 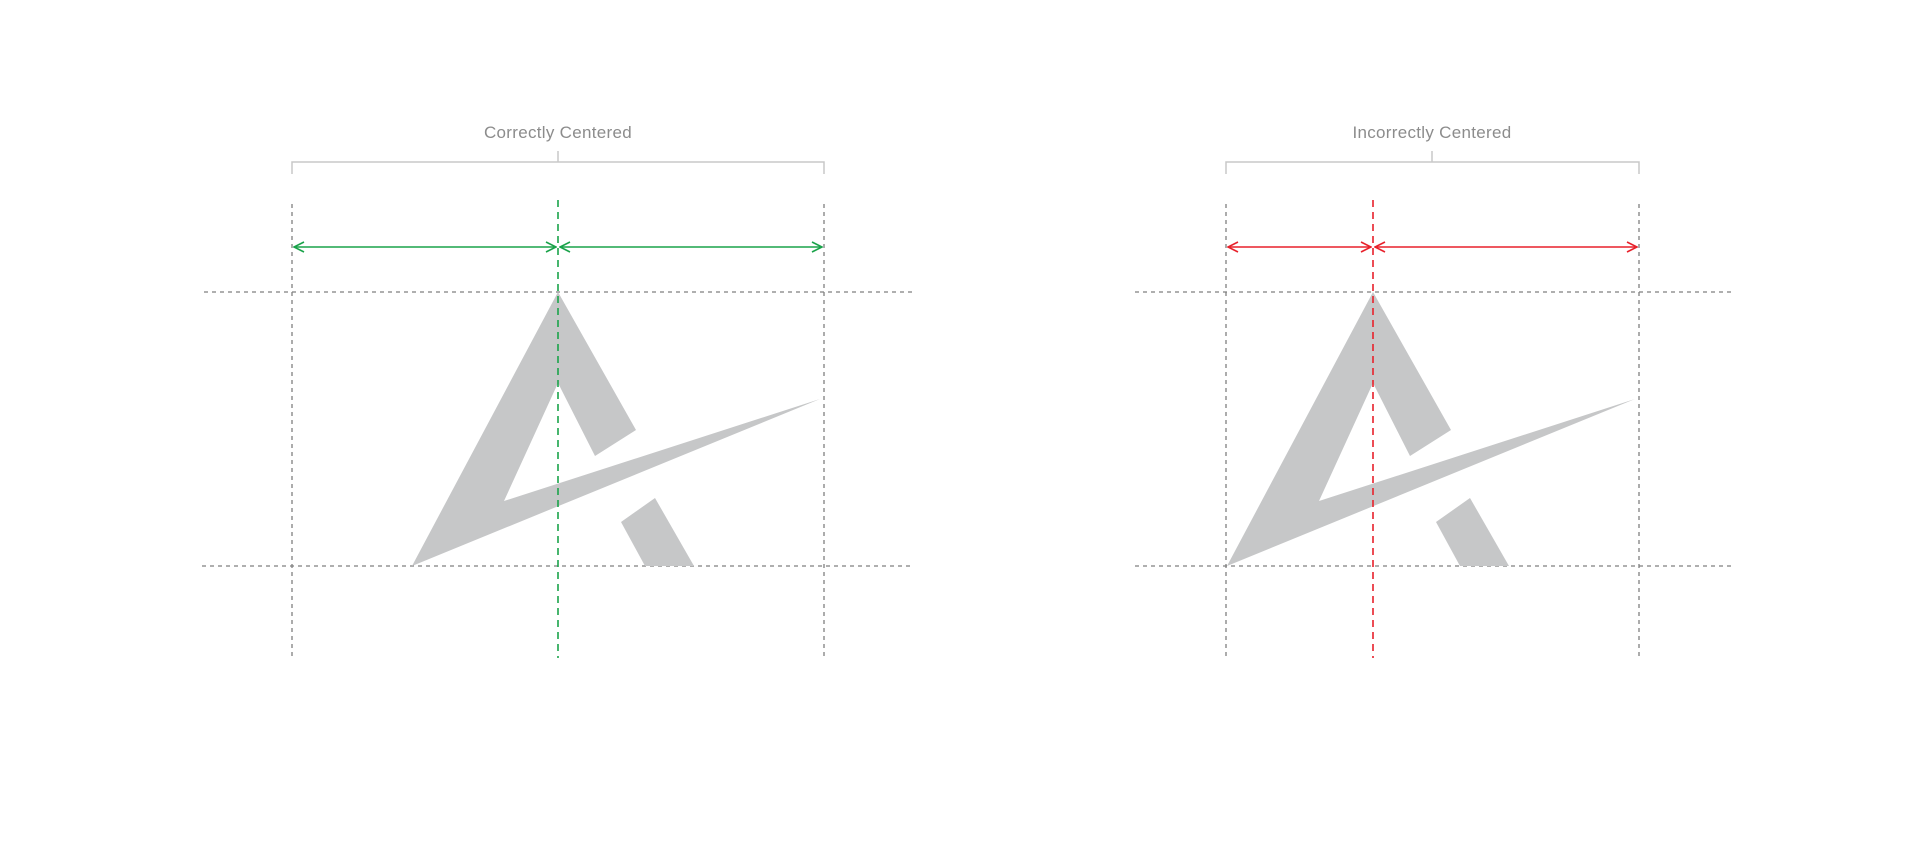 What do you see at coordinates (558, 132) in the screenshot?
I see `panel-title-correct: Correctly Centered` at bounding box center [558, 132].